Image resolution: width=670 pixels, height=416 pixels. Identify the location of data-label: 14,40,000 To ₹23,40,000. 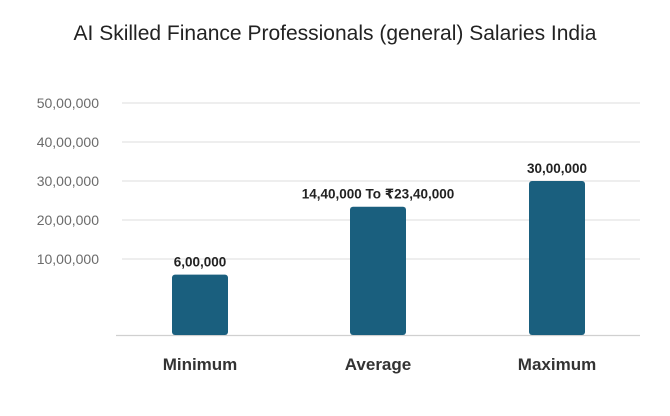
(378, 194).